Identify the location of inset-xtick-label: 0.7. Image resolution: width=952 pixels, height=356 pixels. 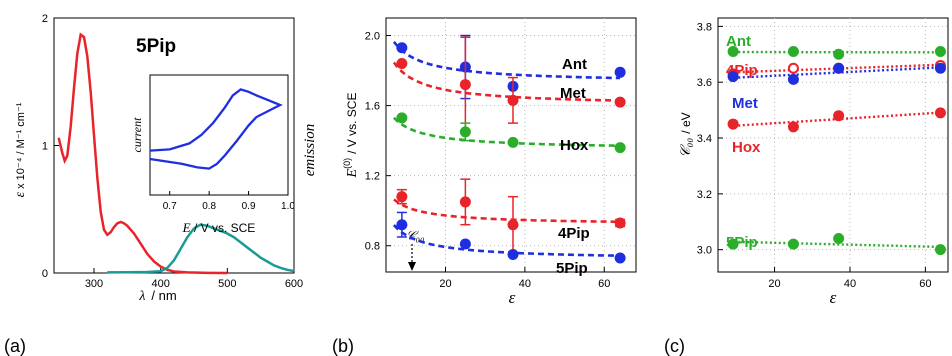
(170, 206).